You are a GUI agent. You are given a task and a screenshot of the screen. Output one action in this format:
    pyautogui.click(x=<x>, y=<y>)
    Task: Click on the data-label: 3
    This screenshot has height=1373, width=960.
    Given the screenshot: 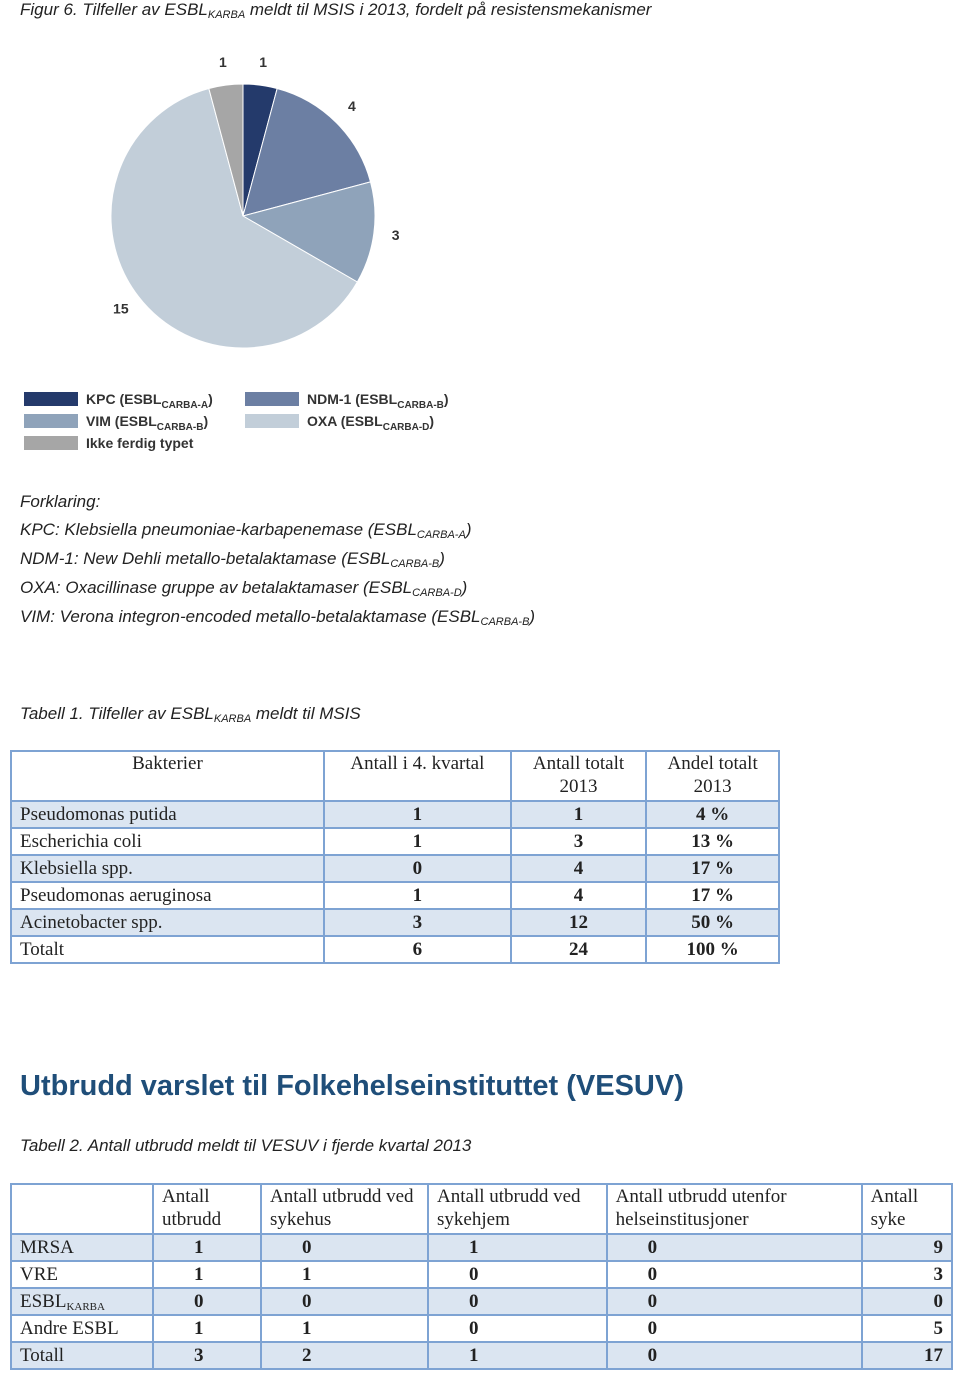 What is the action you would take?
    pyautogui.click(x=396, y=235)
    